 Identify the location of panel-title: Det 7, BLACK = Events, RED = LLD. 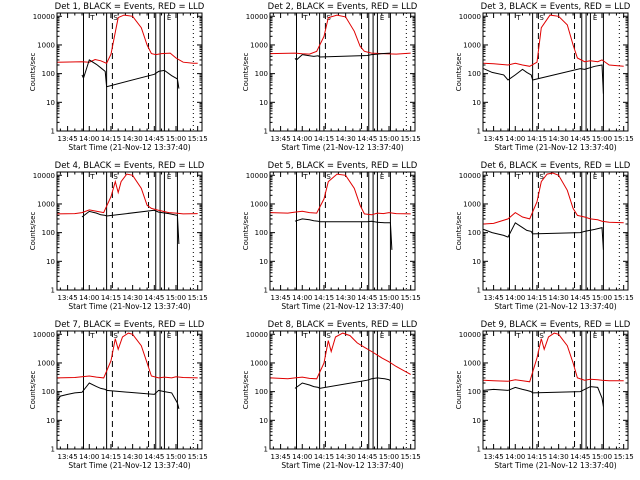
(130, 325).